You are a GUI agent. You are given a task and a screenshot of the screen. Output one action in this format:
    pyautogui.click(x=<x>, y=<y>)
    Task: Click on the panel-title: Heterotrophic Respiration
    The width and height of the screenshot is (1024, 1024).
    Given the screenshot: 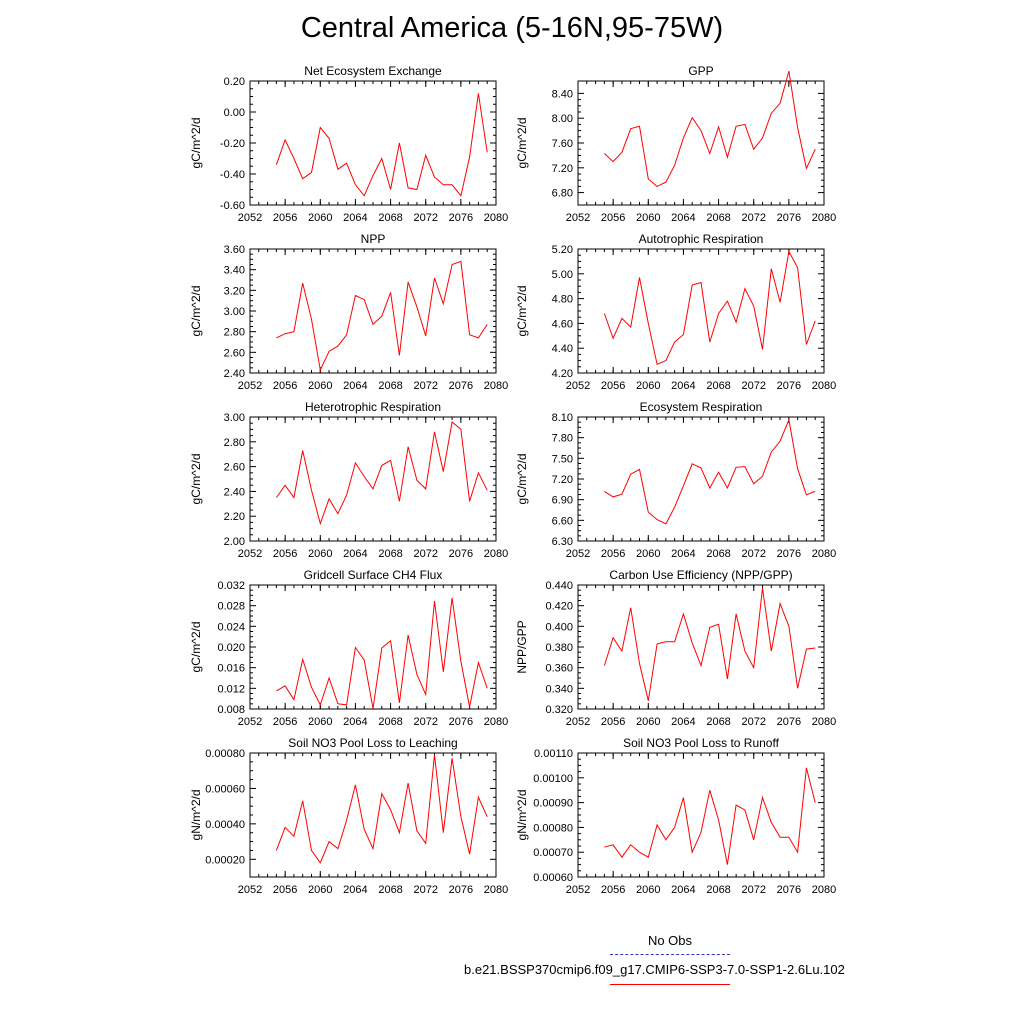 What is the action you would take?
    pyautogui.click(x=373, y=407)
    